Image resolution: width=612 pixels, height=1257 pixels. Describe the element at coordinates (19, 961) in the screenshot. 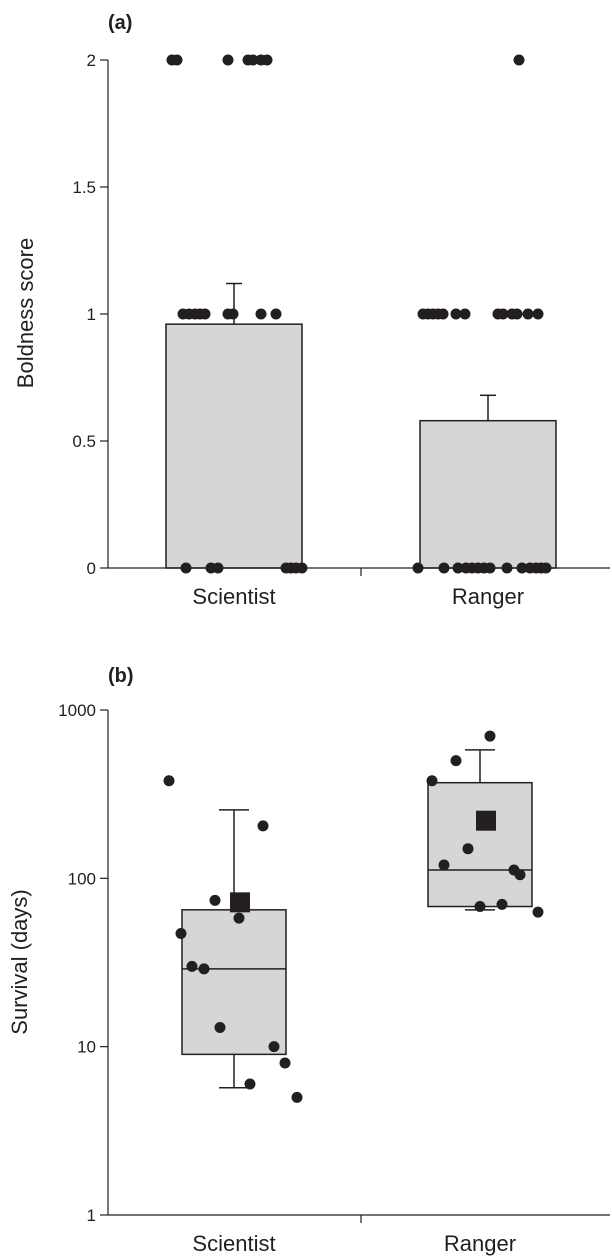

I see `panel-b-y-axis-title: Survival (days)` at that location.